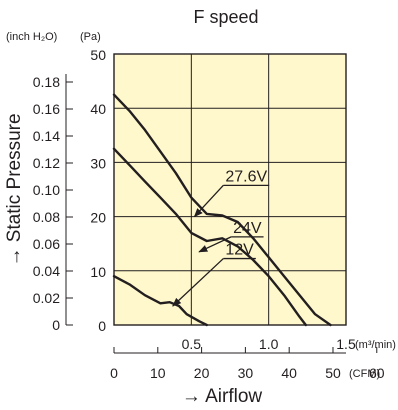 Image resolution: width=398 pixels, height=410 pixels. What do you see at coordinates (364, 374) in the screenshot?
I see `x-unit-cfm-label: (CFM)` at bounding box center [364, 374].